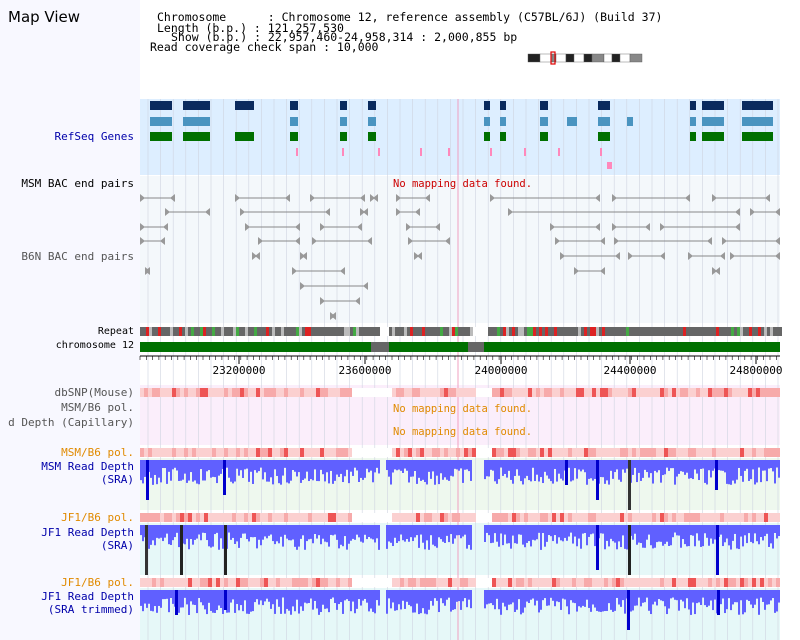  Describe the element at coordinates (71, 422) in the screenshot. I see `track-label-read-depth-capillary: d Depth (Capillary)` at that location.